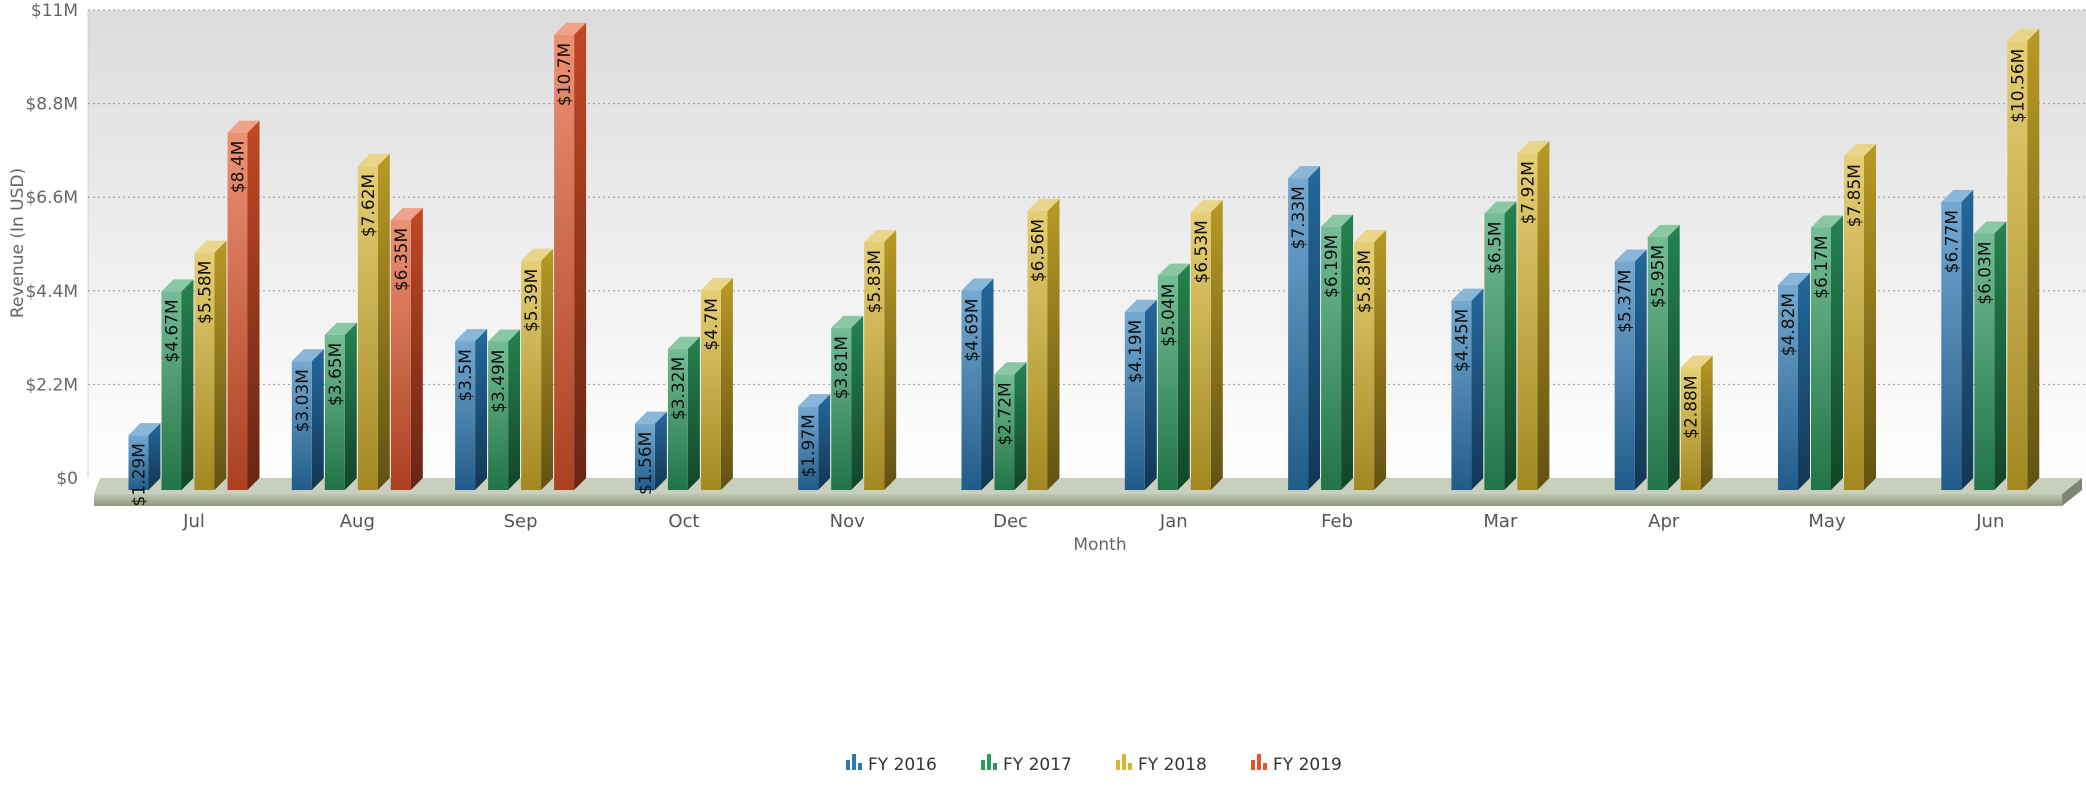 The height and width of the screenshot is (786, 2086). Describe the element at coordinates (683, 413) in the screenshot. I see `bar: $3.32M` at that location.